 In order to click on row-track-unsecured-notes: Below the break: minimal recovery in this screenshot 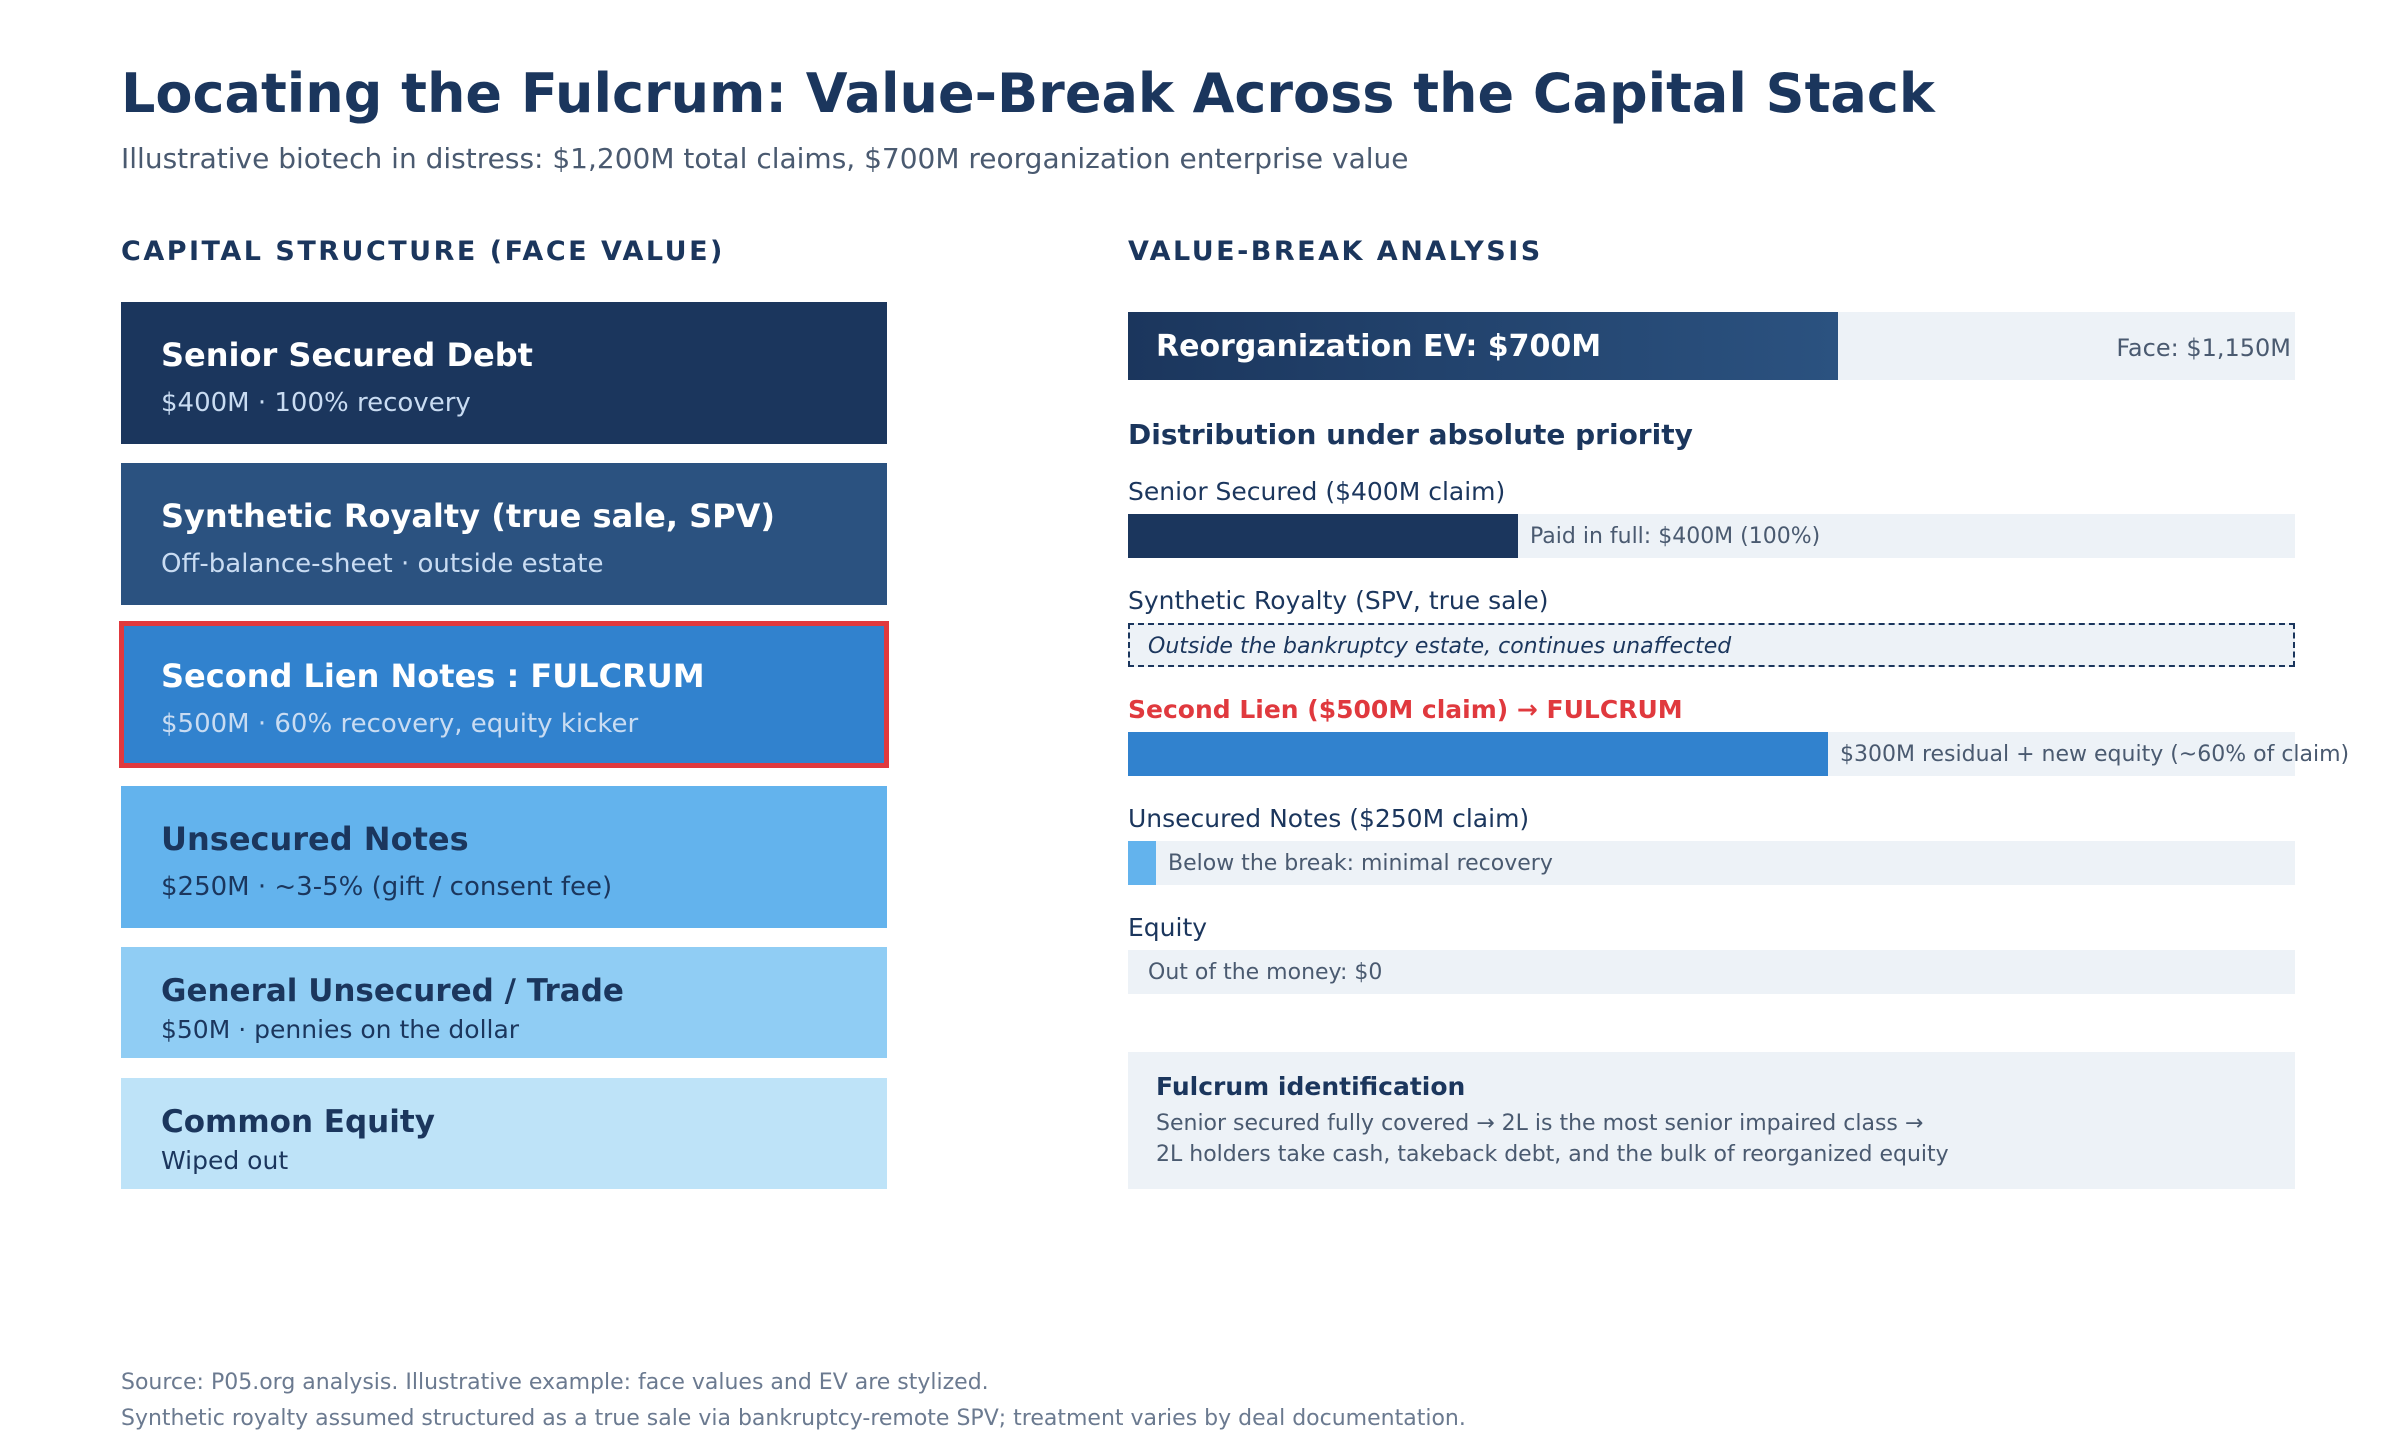, I will do `click(1711, 863)`.